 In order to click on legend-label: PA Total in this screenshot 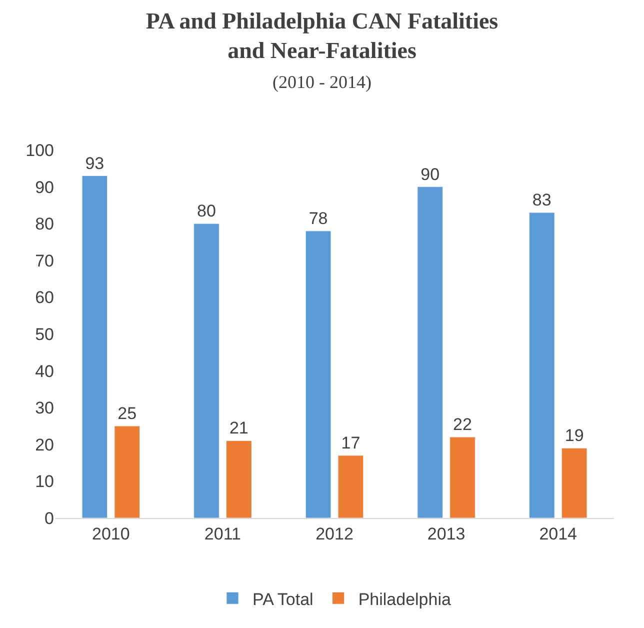, I will do `click(283, 599)`.